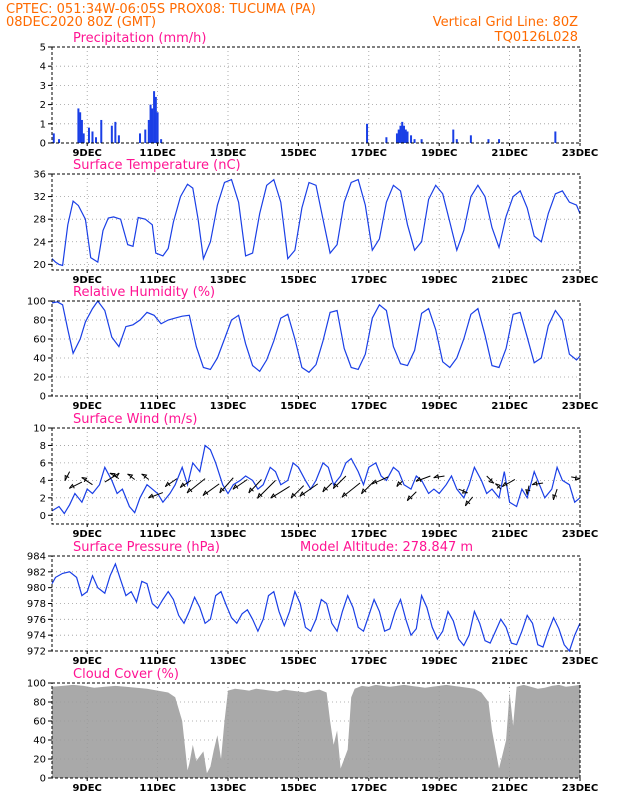  I want to click on header-run-date: 08DEC2020 80Z (GMT), so click(81, 22).